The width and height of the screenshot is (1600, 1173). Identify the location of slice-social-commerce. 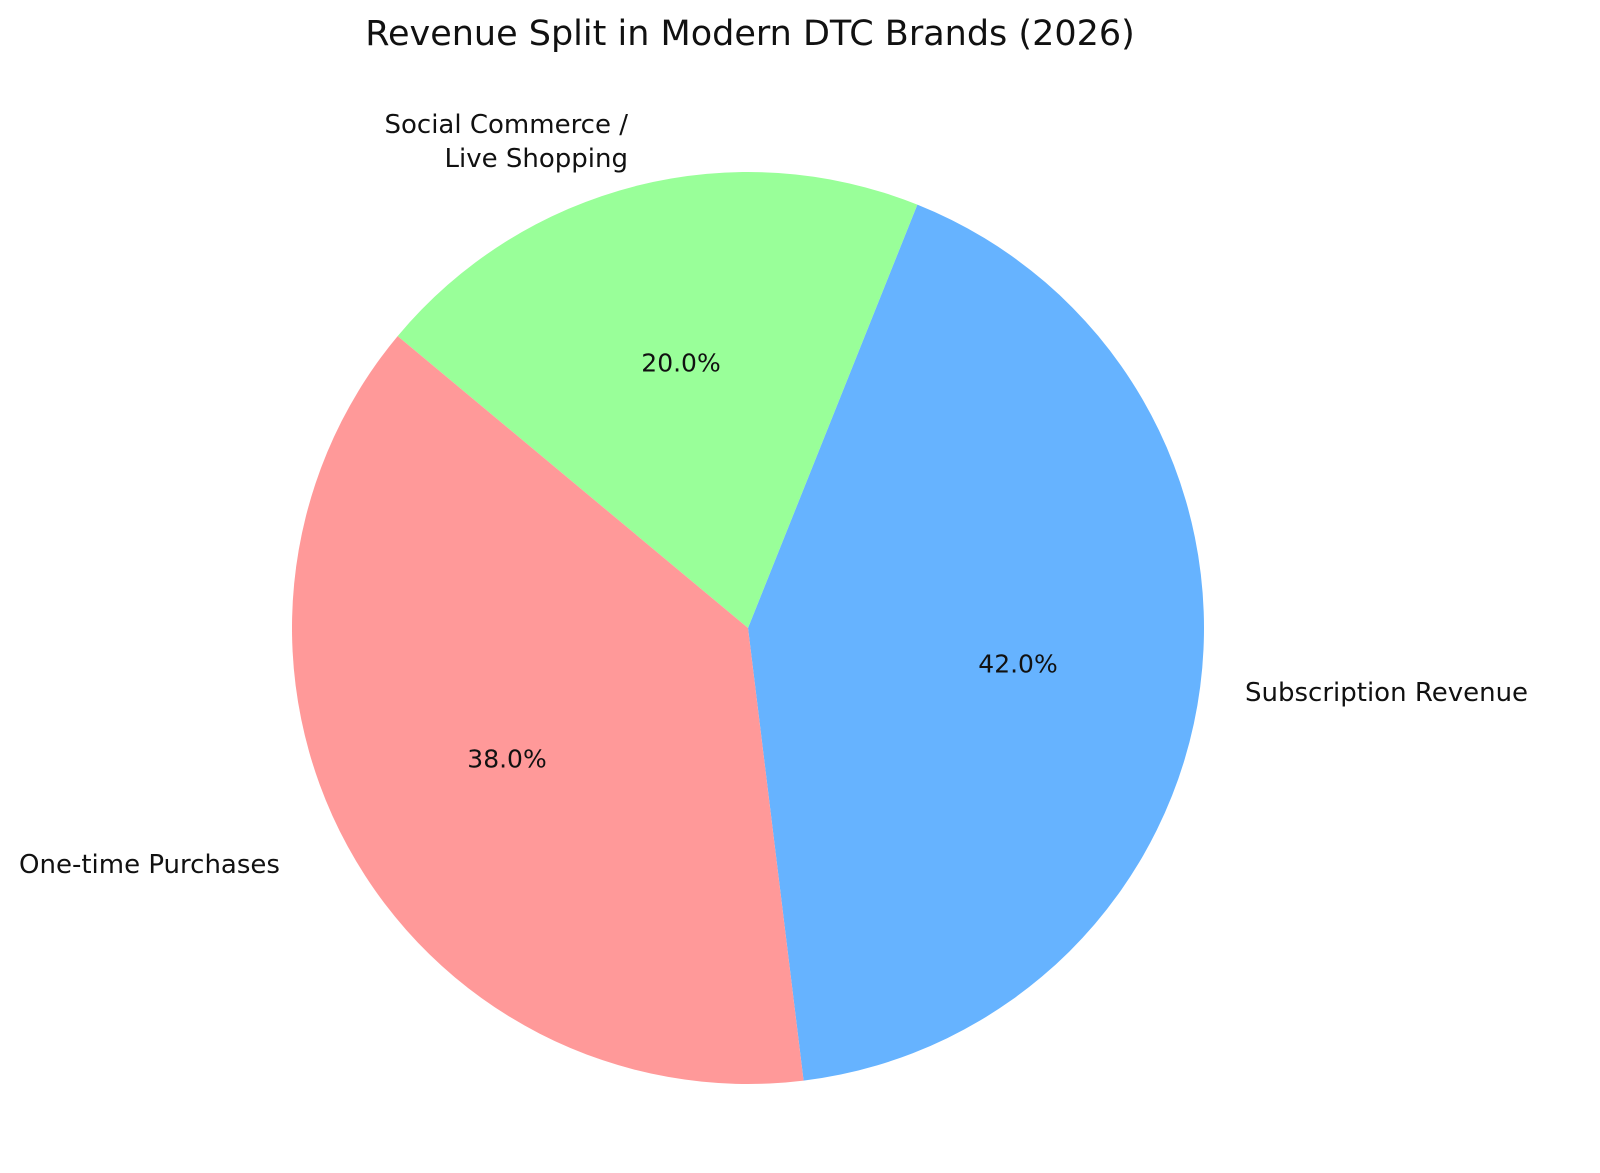
(657, 399).